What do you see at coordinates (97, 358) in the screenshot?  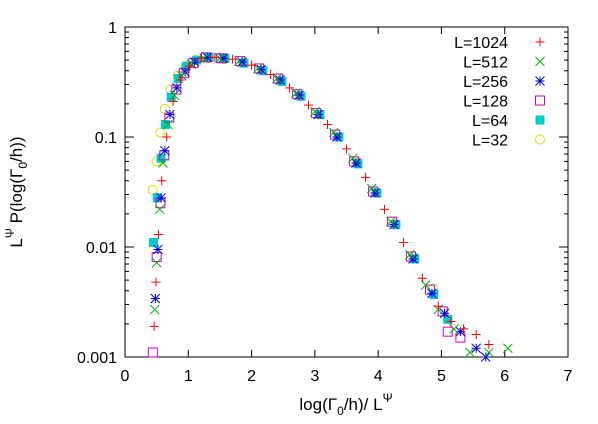 I see `y-tick-label: 0.001` at bounding box center [97, 358].